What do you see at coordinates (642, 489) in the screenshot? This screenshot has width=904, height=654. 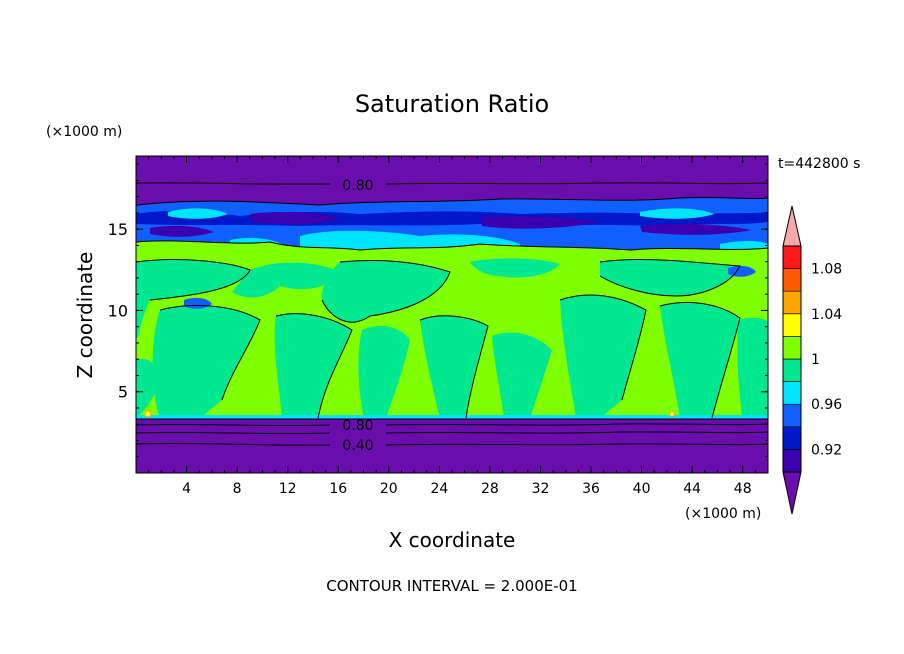 I see `x-tick-label: 40` at bounding box center [642, 489].